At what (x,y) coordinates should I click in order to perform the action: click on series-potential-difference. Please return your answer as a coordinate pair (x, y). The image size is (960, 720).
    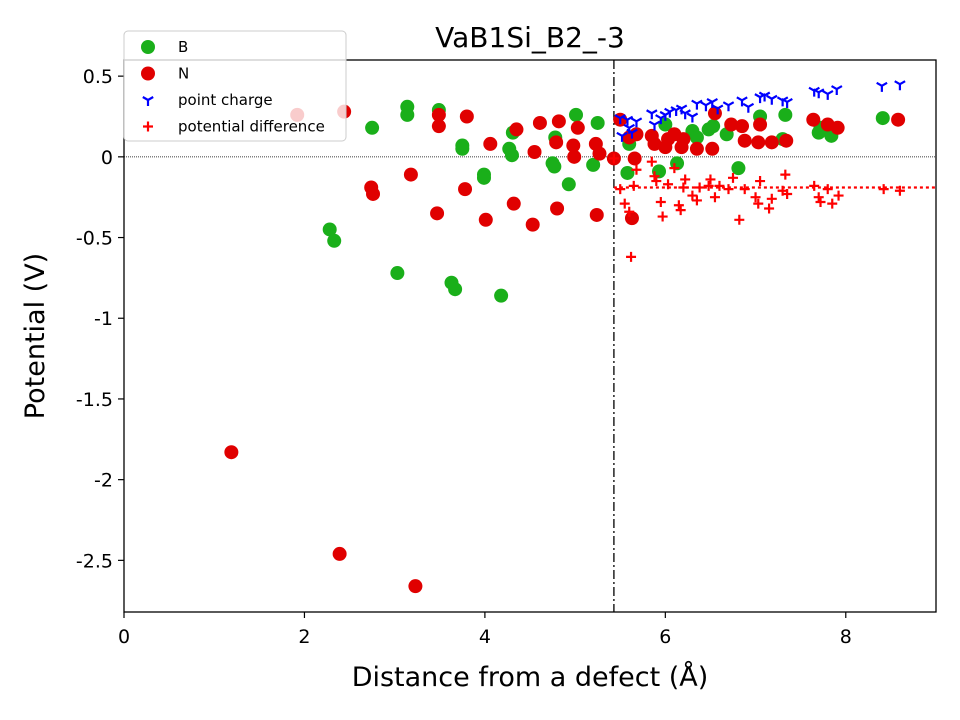
    Looking at the image, I should click on (756, 207).